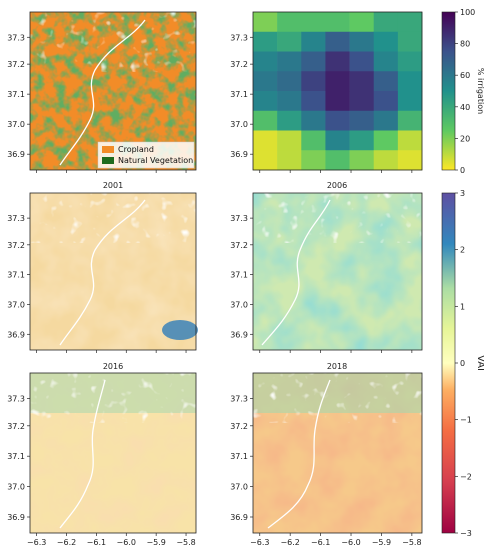  I want to click on river-line, so click(102, 92).